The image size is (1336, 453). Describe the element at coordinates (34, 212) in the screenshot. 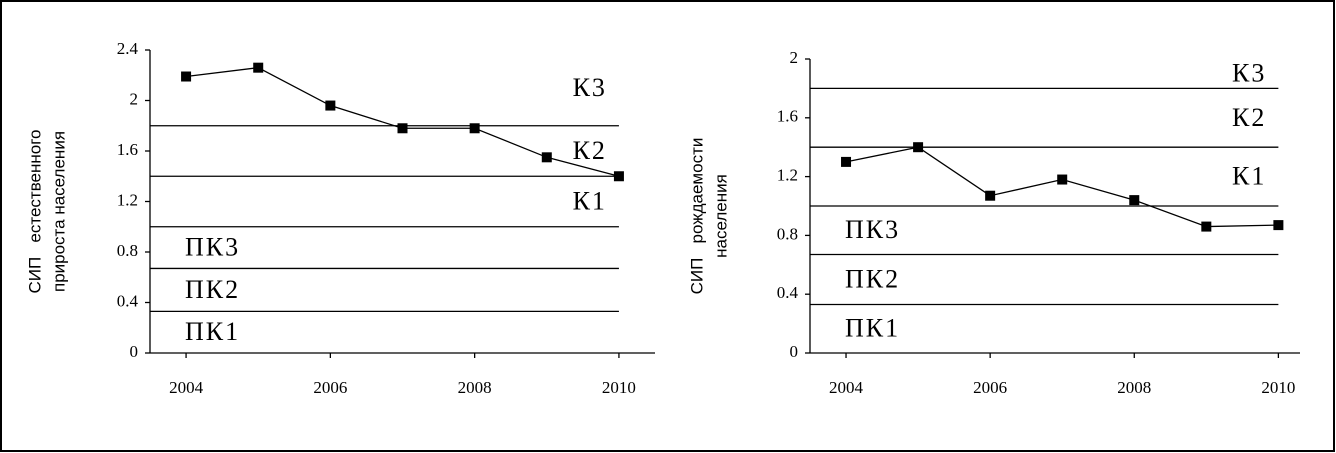

I see `y-axis-label: СИП естественного` at that location.